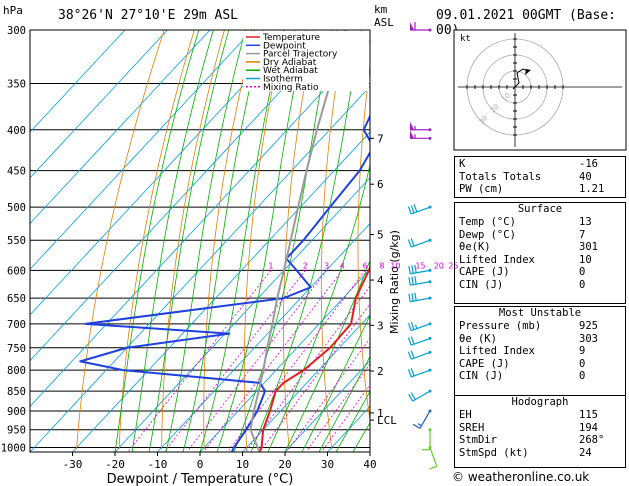 The width and height of the screenshot is (629, 486). I want to click on index-value: 301, so click(588, 247).